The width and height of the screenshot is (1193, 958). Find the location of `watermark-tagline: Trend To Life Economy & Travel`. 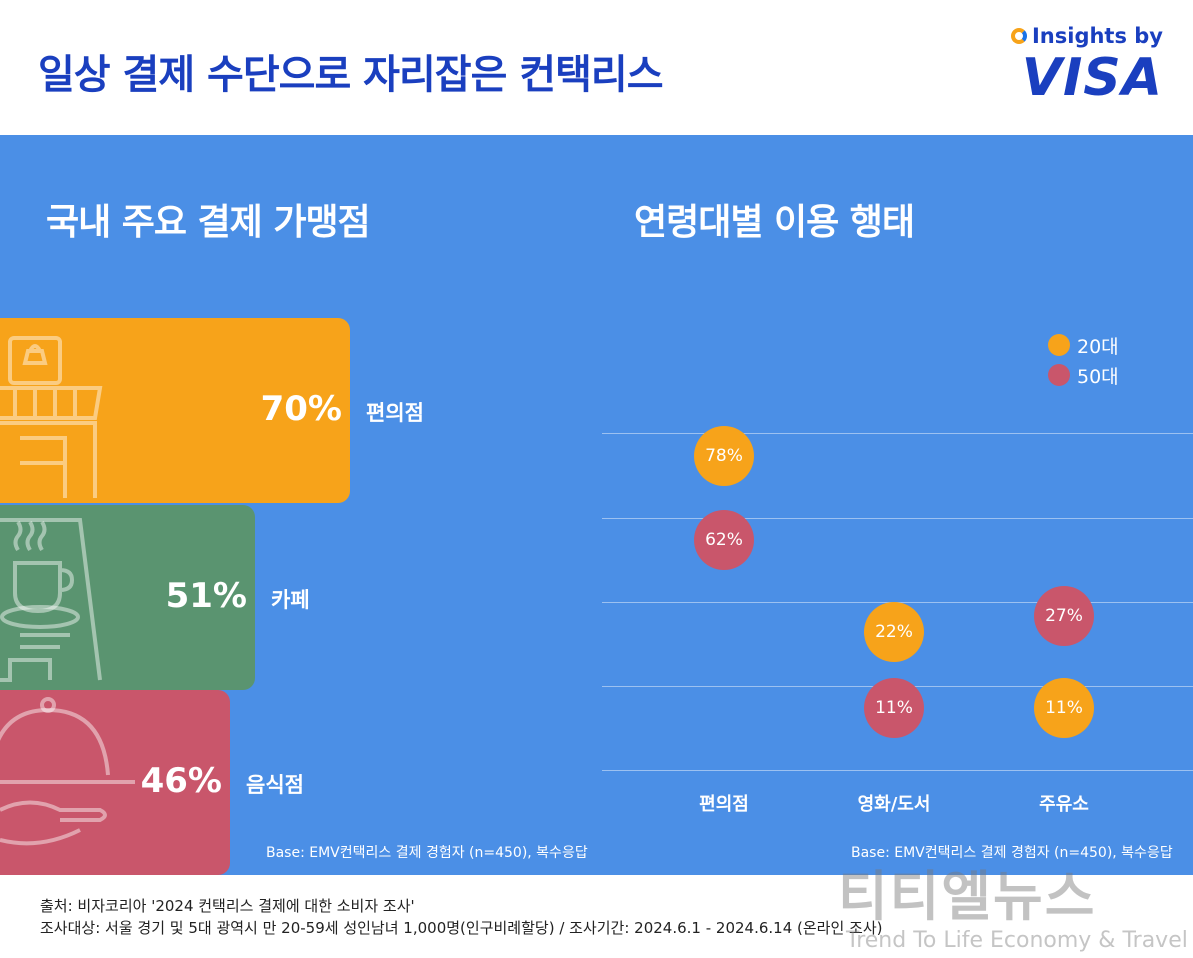

watermark-tagline: Trend To Life Economy & Travel is located at coordinates (1017, 940).